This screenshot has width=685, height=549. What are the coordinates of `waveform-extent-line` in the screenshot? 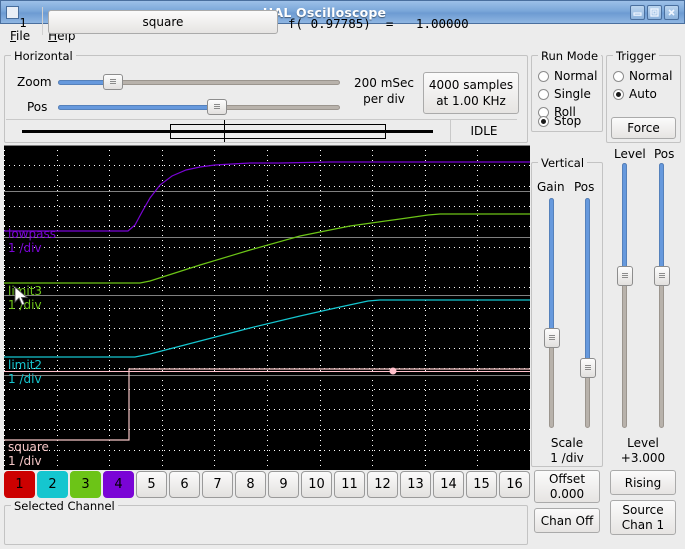 It's located at (227, 131).